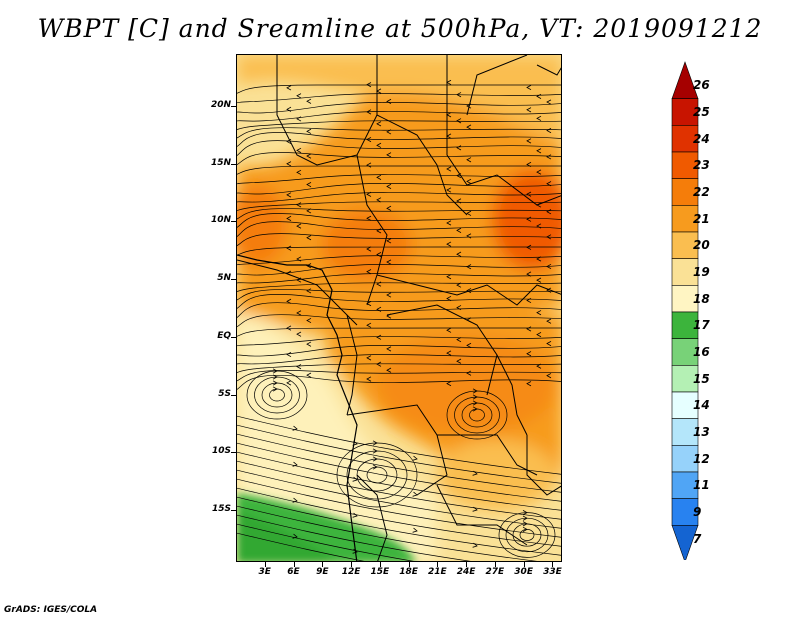  I want to click on lon-label-9e: 9E, so click(322, 572).